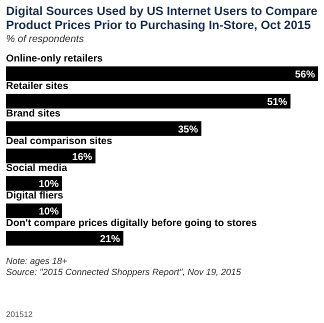 The height and width of the screenshot is (323, 324). What do you see at coordinates (277, 102) in the screenshot?
I see `data-label: 51%` at bounding box center [277, 102].